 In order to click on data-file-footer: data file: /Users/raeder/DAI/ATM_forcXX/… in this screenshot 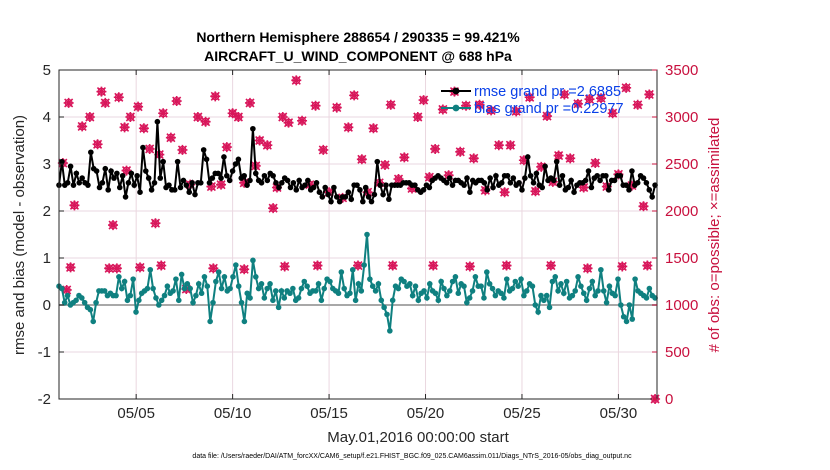, I will do `click(412, 456)`.